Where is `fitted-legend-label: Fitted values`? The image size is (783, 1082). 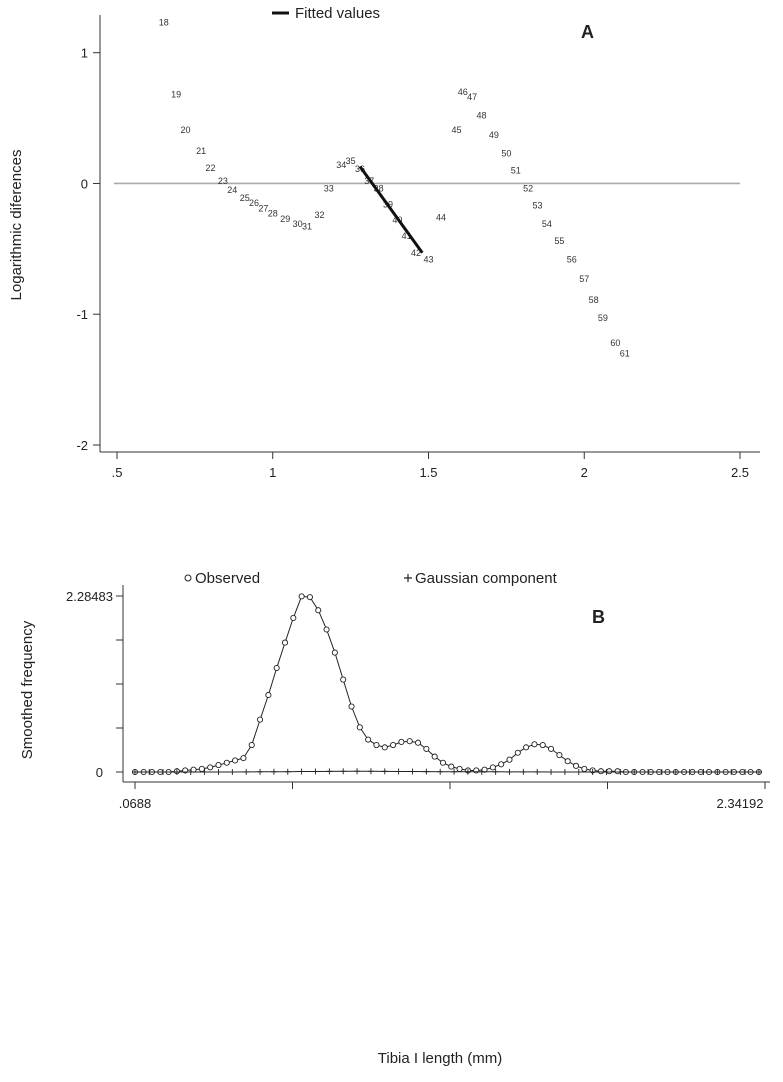
fitted-legend-label: Fitted values is located at coordinates (337, 13).